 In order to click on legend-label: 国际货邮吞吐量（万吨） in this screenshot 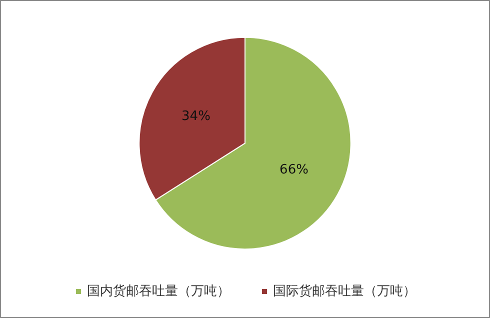, I will do `click(344, 291)`.